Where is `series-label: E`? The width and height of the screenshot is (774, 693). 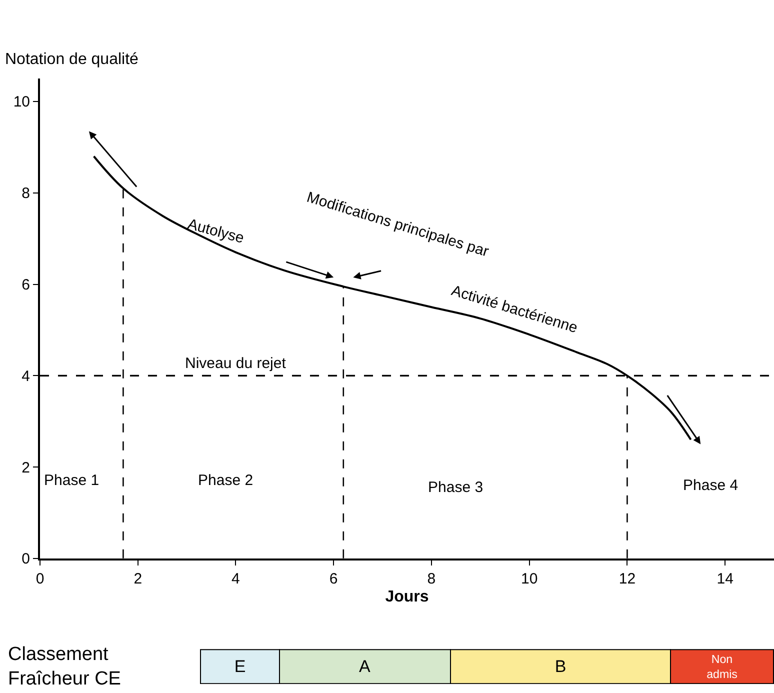 series-label: E is located at coordinates (240, 666).